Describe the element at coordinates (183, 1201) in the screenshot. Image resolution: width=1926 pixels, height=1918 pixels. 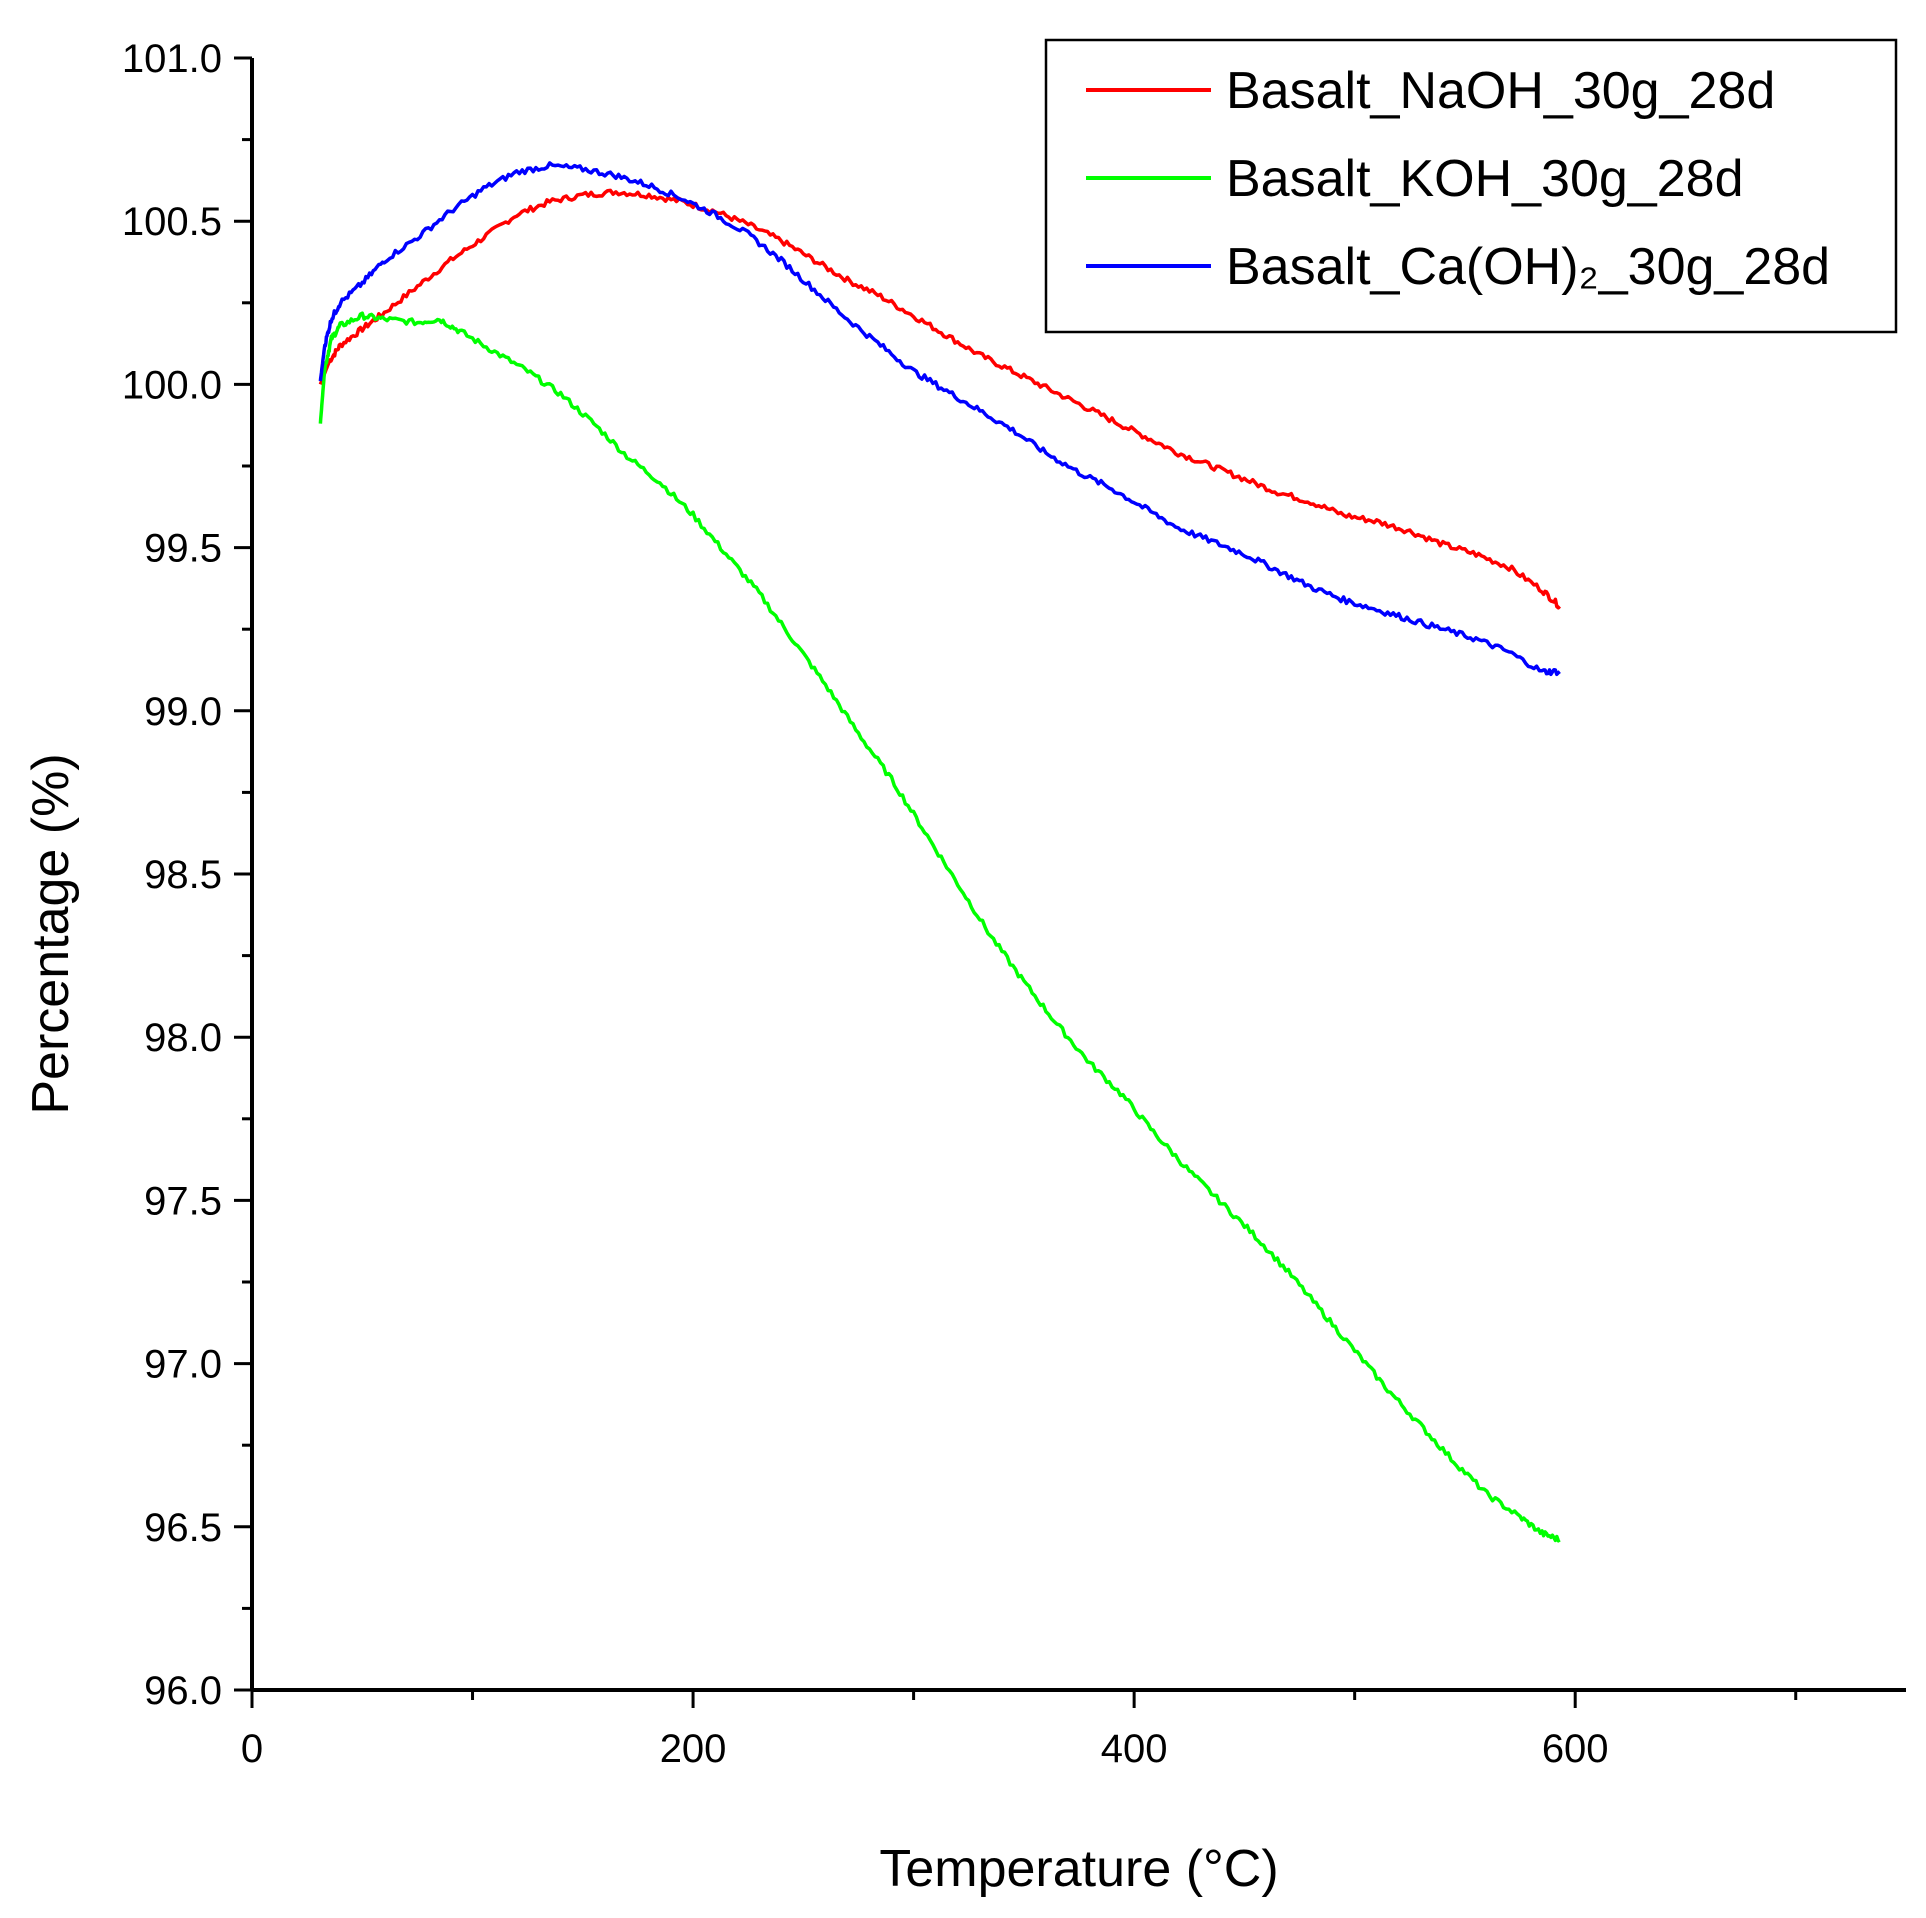
I see `y-tick-label: 97.5` at that location.